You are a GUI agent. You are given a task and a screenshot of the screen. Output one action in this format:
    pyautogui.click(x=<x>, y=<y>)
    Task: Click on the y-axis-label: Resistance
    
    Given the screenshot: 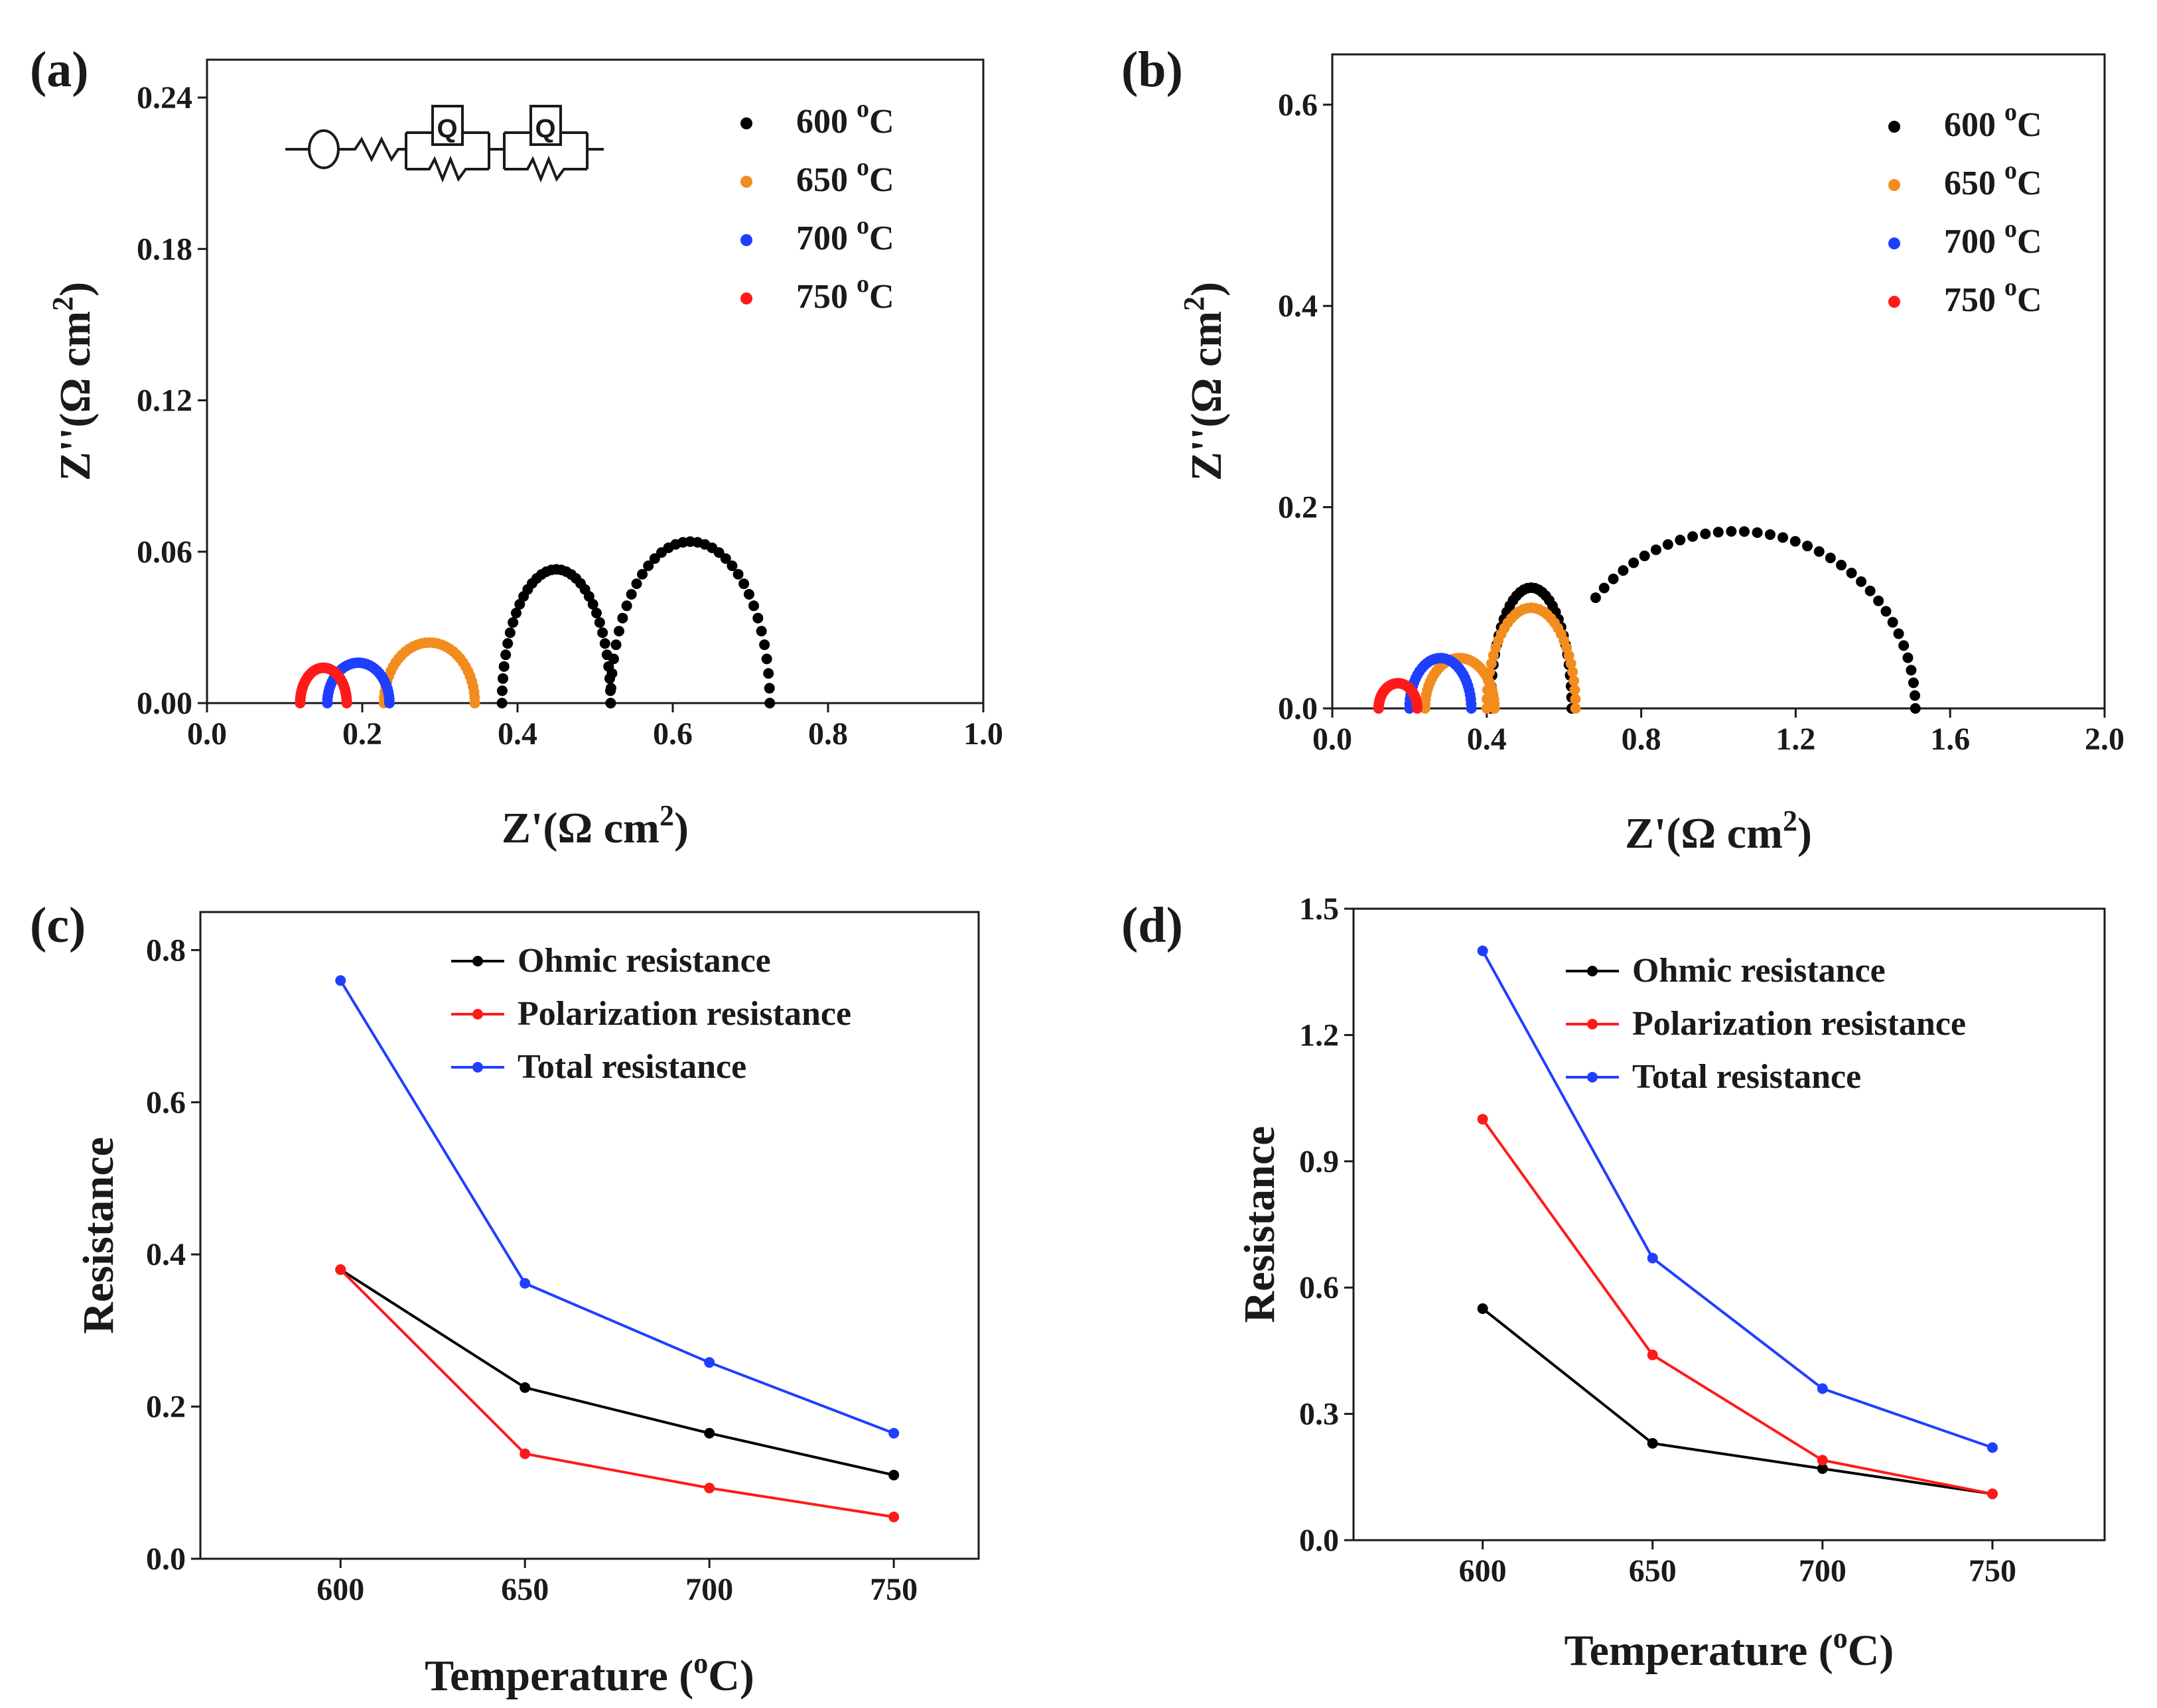 What is the action you would take?
    pyautogui.click(x=98, y=1235)
    